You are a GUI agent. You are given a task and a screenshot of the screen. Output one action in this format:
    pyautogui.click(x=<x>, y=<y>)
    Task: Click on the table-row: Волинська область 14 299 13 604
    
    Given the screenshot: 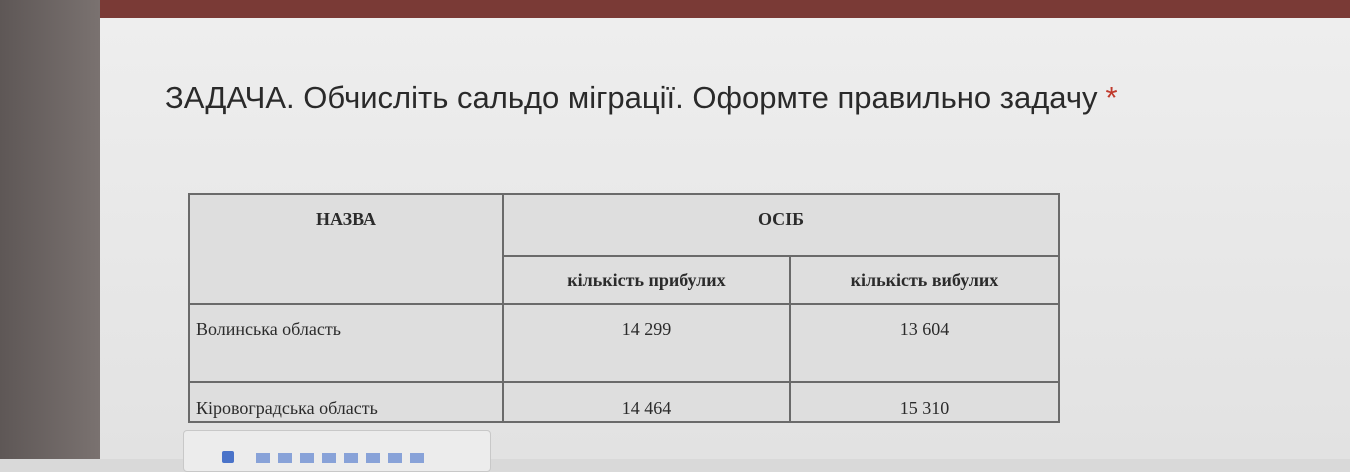 What is the action you would take?
    pyautogui.click(x=624, y=343)
    